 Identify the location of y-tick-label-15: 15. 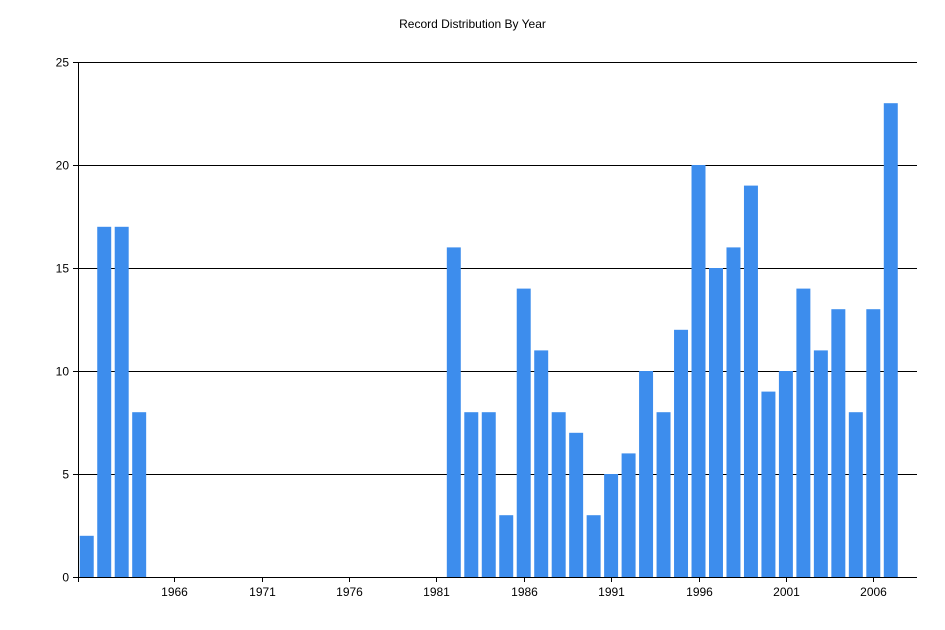
(63, 269).